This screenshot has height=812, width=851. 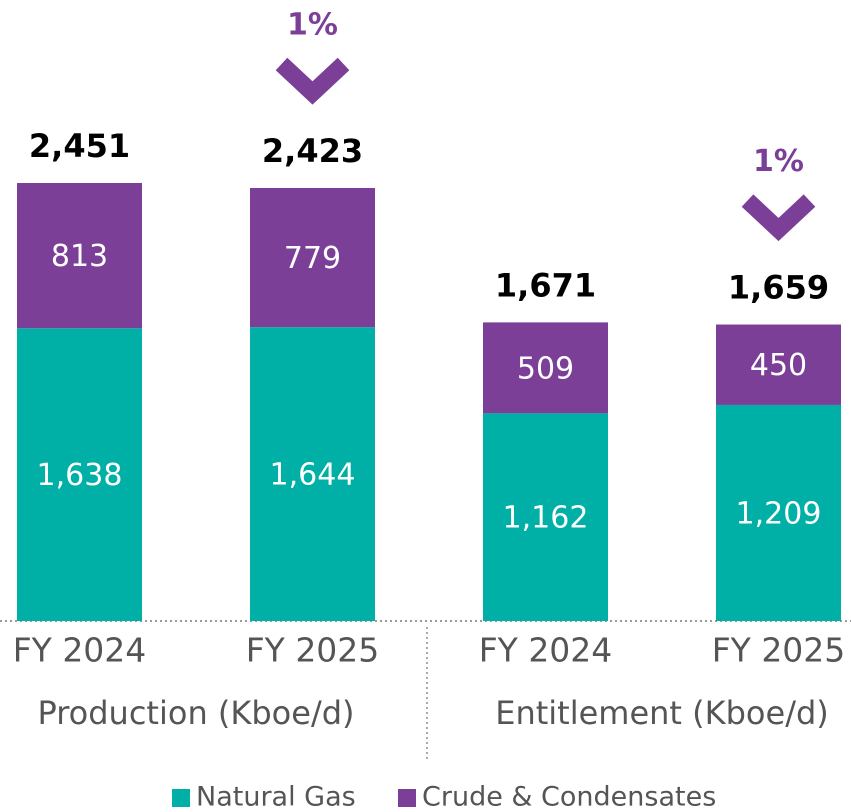 I want to click on value-label: 509, so click(x=545, y=368).